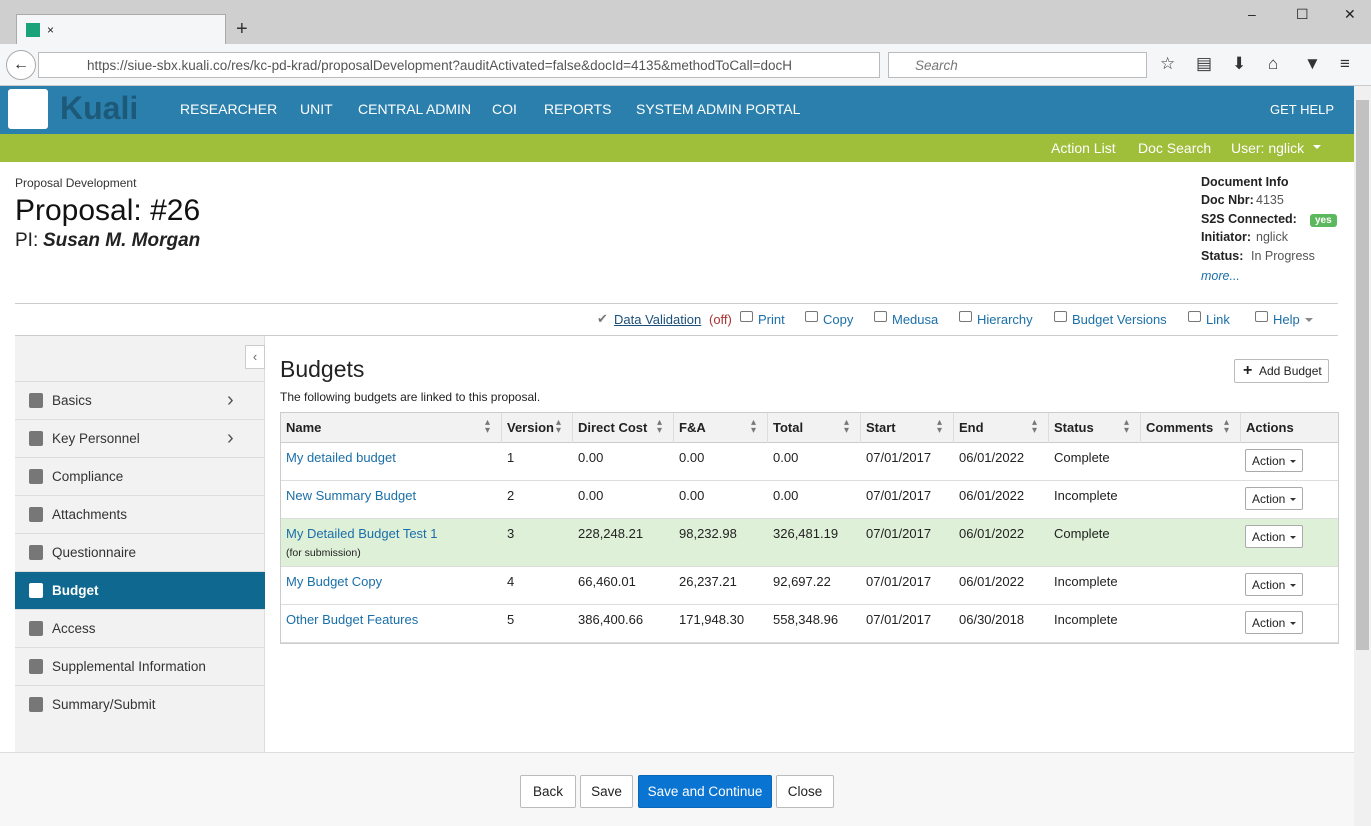 The width and height of the screenshot is (1371, 826). What do you see at coordinates (881, 427) in the screenshot?
I see `column-header: Start` at bounding box center [881, 427].